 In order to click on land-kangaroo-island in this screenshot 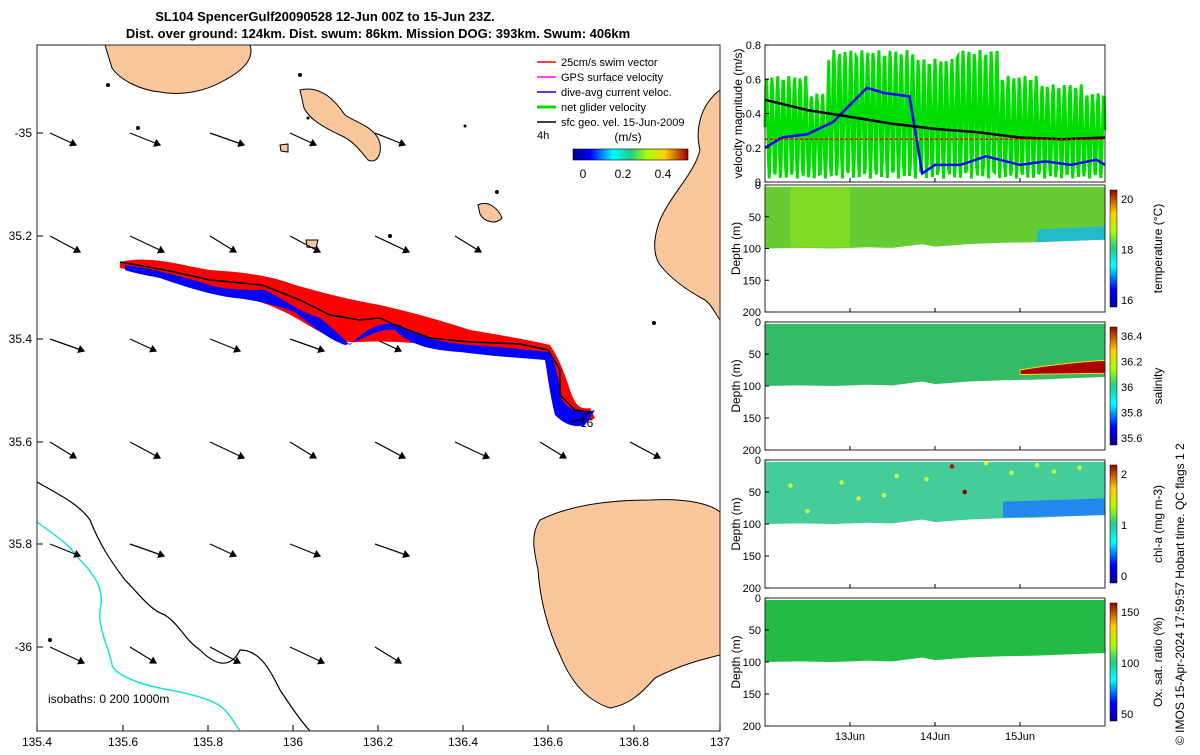, I will do `click(626, 604)`.